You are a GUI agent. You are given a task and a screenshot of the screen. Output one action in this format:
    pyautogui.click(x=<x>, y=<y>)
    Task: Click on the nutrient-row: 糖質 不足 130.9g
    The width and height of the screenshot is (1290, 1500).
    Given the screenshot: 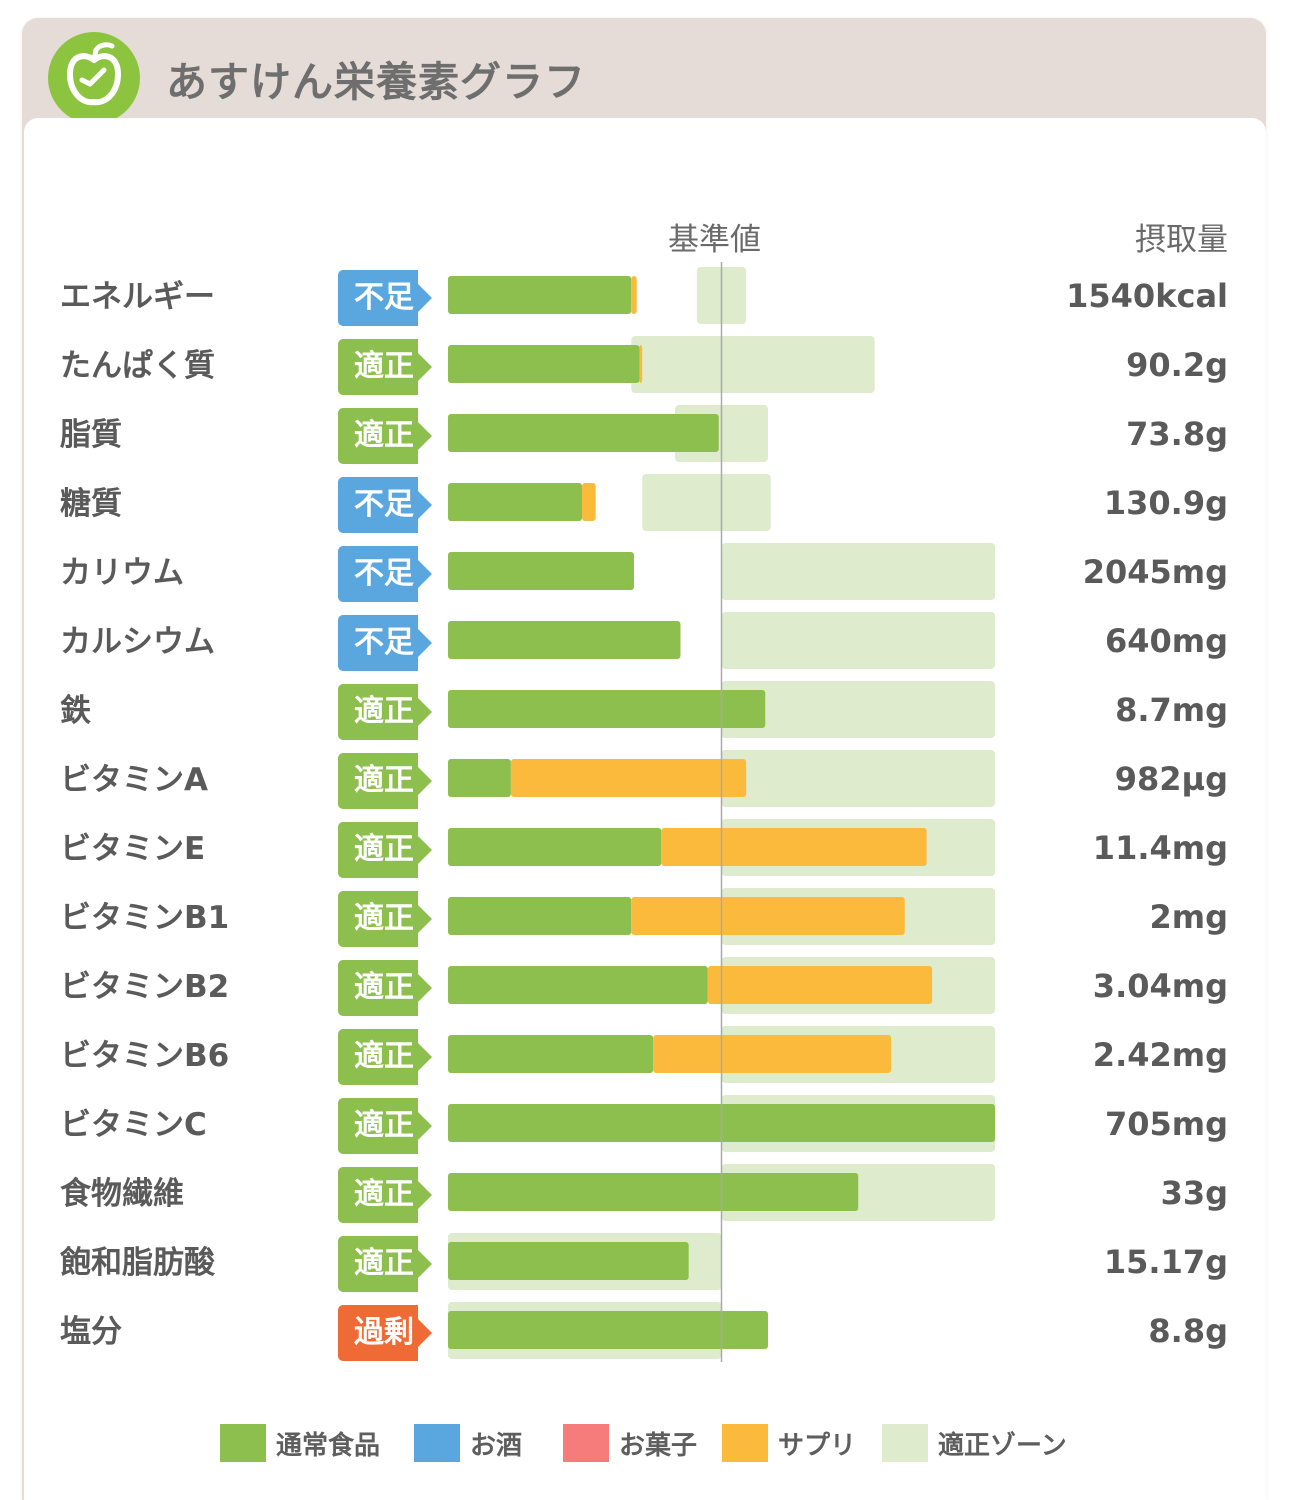 What is the action you would take?
    pyautogui.click(x=645, y=503)
    